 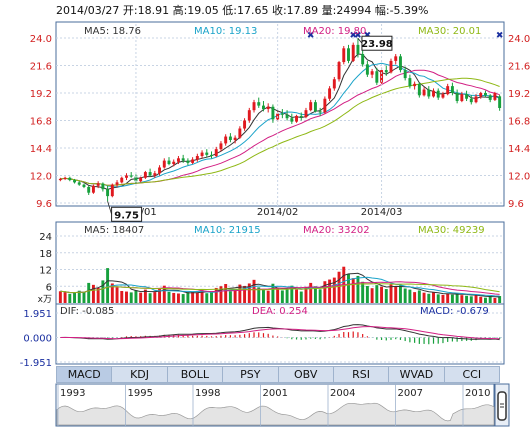 What do you see at coordinates (225, 31) in the screenshot?
I see `price-legend-item: MA10: 19.13` at bounding box center [225, 31].